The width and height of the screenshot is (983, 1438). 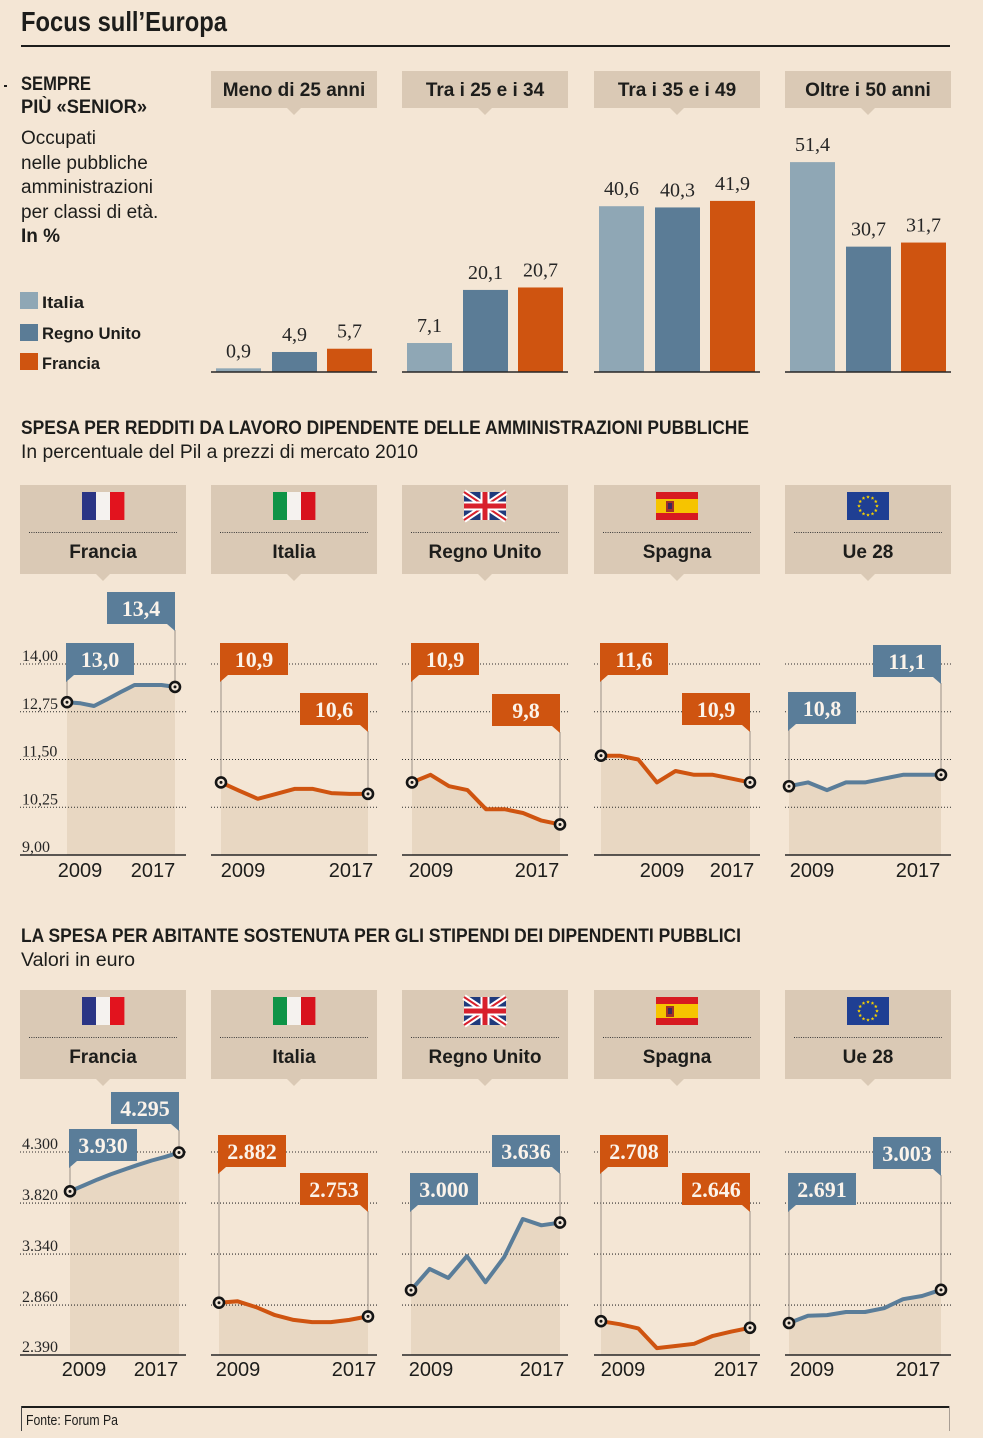 I want to click on bar-value-label: 5,7, so click(x=349, y=332).